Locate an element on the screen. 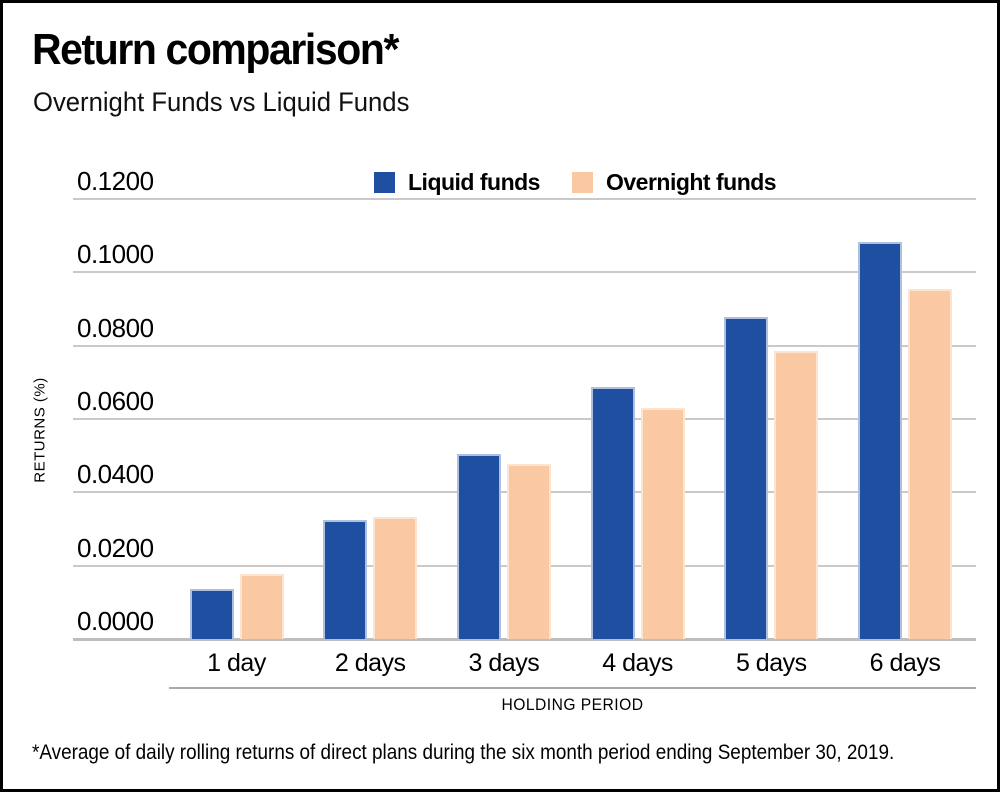  bar-liquid-funds-6-days is located at coordinates (880, 440).